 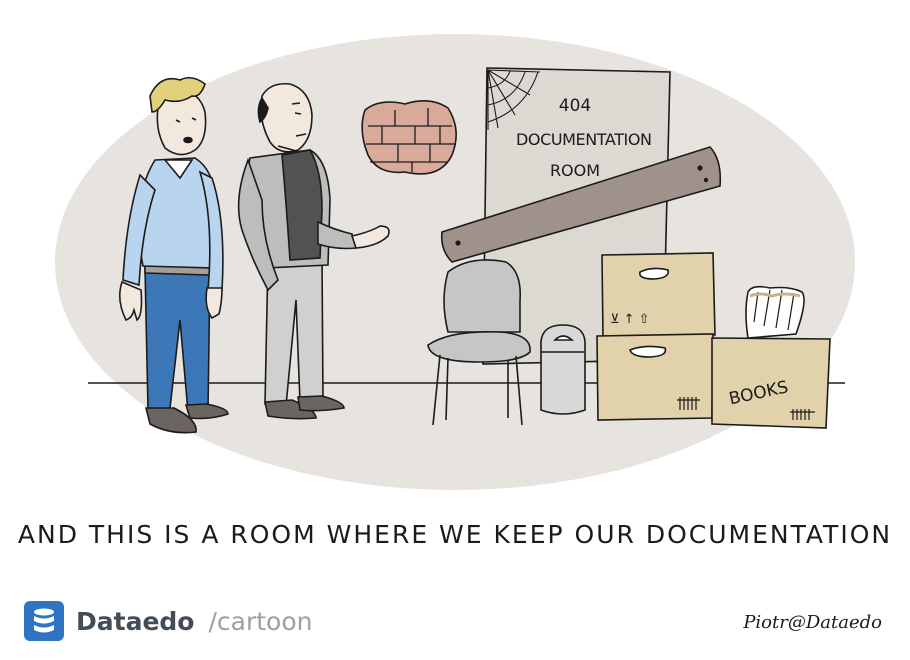 What do you see at coordinates (479, 342) in the screenshot?
I see `chair` at bounding box center [479, 342].